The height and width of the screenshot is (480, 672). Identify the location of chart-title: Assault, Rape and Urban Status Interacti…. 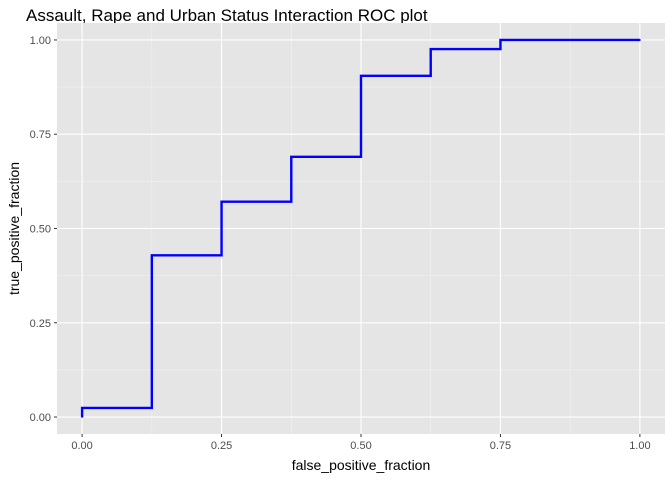
(227, 15).